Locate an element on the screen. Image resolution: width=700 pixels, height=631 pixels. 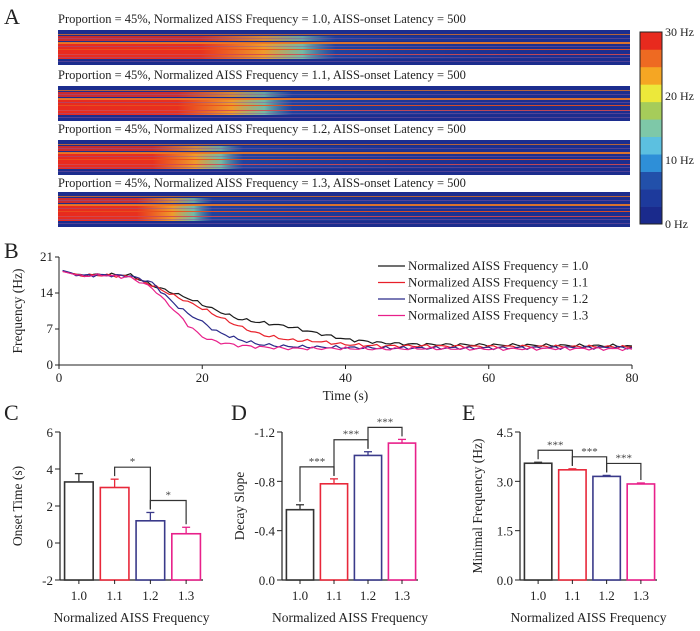
x-axis-label: Time (s) is located at coordinates (346, 395).